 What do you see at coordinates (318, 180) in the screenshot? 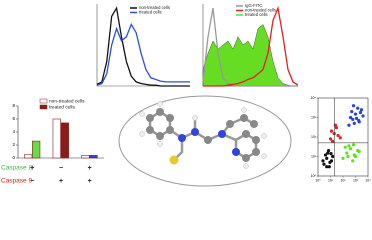
I see `x-tick-label: 10⁰` at bounding box center [318, 180].